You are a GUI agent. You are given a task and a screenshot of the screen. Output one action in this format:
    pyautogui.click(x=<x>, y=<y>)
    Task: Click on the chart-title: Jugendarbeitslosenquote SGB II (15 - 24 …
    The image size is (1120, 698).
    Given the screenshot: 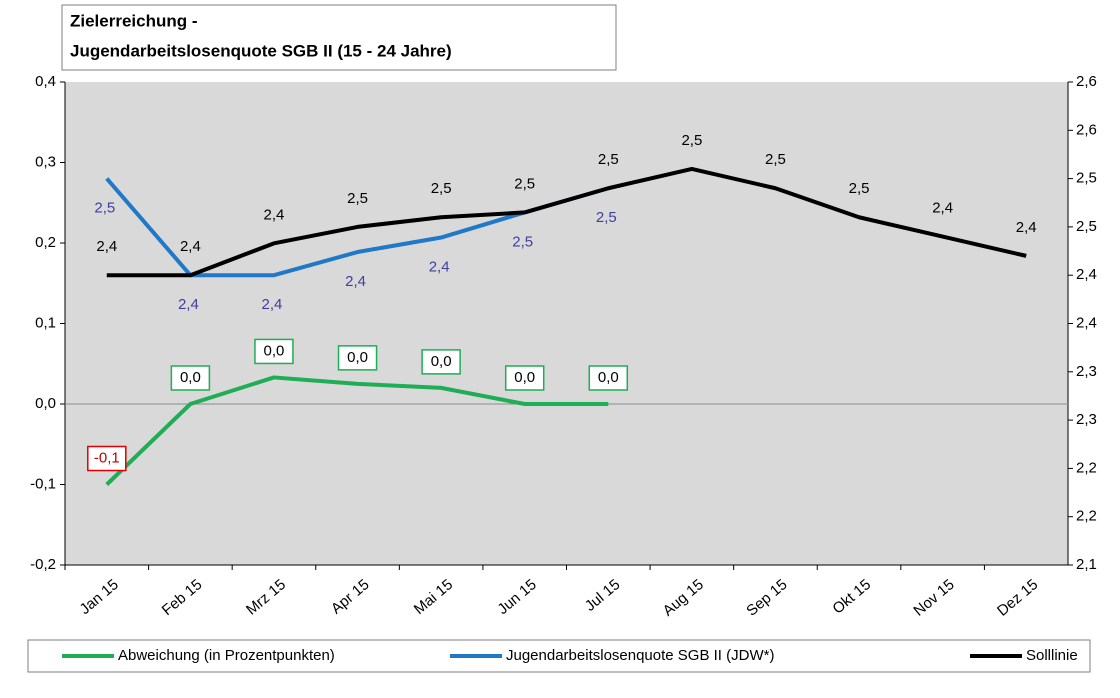 What is the action you would take?
    pyautogui.click(x=261, y=50)
    